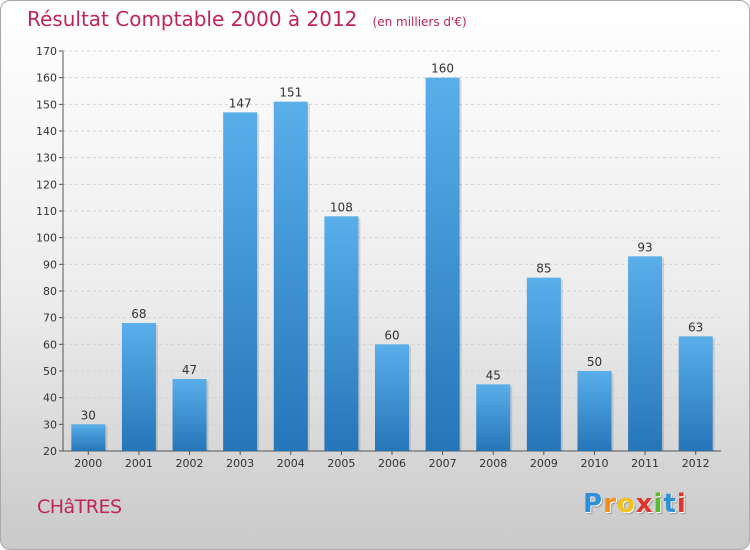 This screenshot has height=550, width=750. I want to click on x-tick-label: 2008, so click(493, 463).